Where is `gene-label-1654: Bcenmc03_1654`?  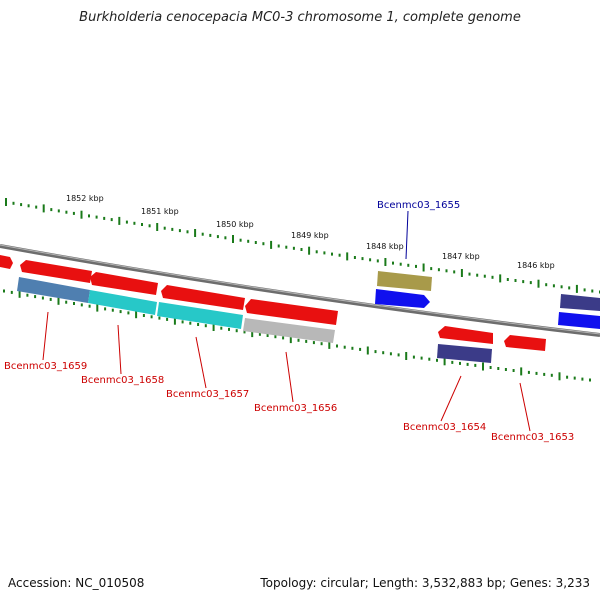 gene-label-1654: Bcenmc03_1654 is located at coordinates (444, 427).